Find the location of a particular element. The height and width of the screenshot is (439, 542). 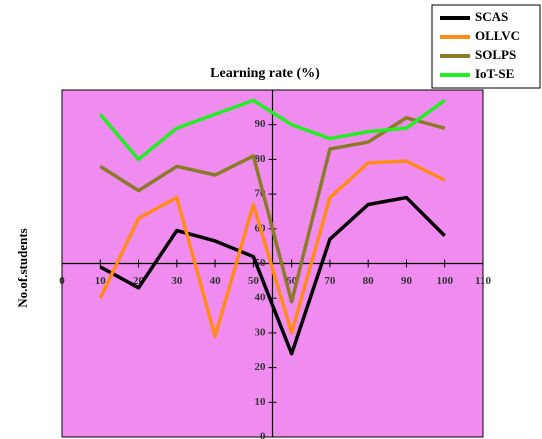

legend-label: SOLPS is located at coordinates (495, 54).